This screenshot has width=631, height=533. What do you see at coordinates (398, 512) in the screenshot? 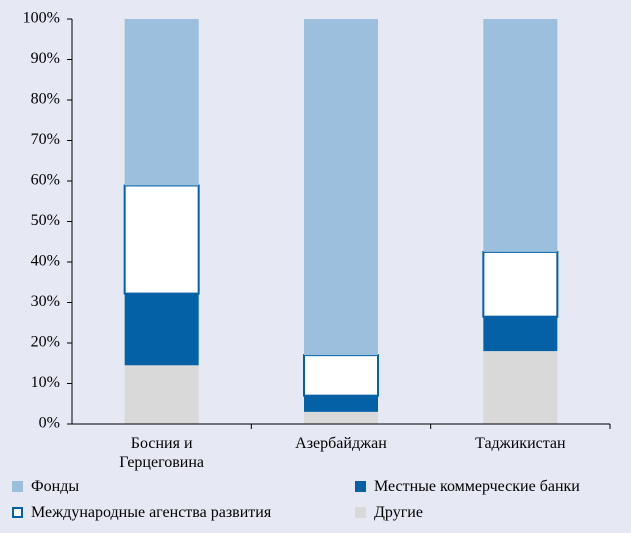
I see `legend-label: Другие` at bounding box center [398, 512].